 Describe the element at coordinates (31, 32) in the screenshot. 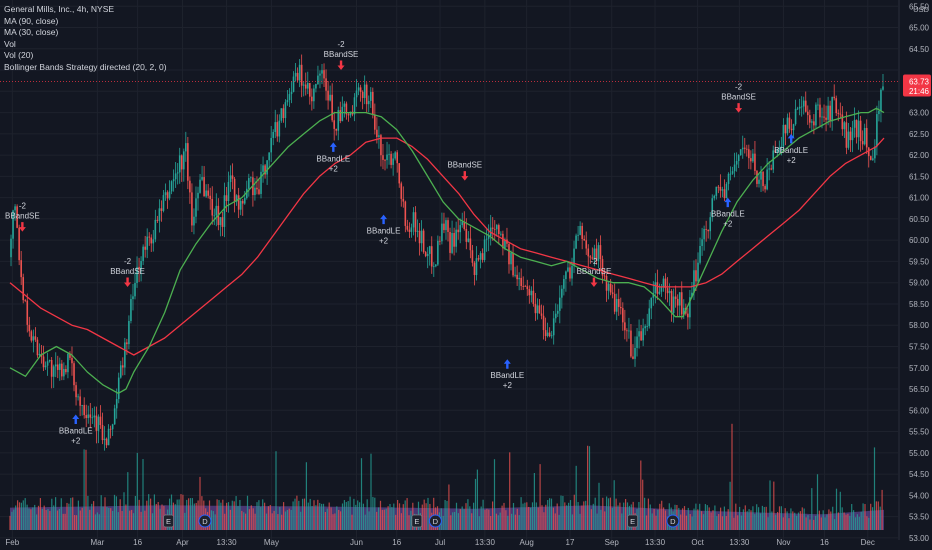

I see `legend-ma30: MA (30, close)` at that location.